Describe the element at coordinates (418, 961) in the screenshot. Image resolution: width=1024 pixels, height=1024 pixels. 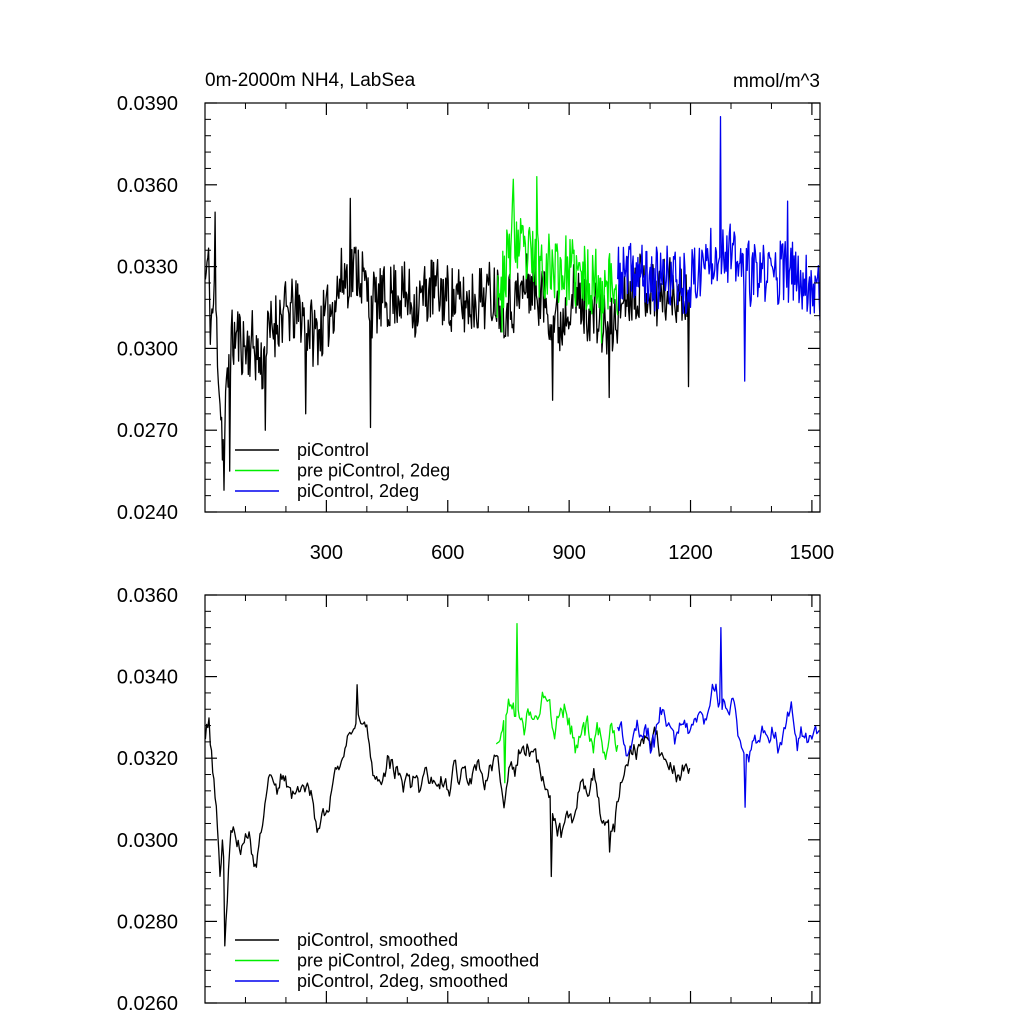
I see `legend-label-2: pre piControl, 2deg, smoothed` at that location.